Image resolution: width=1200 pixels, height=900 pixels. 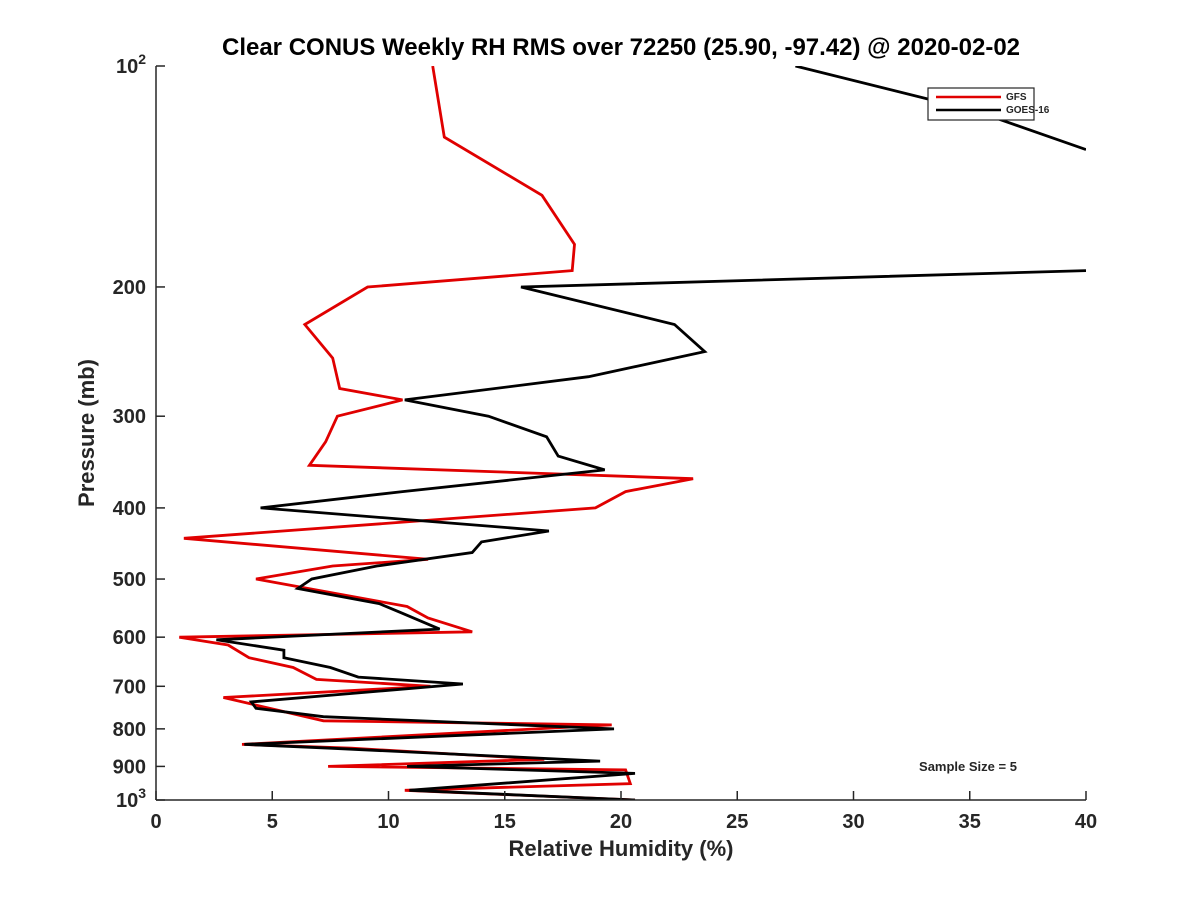 What do you see at coordinates (1016, 97) in the screenshot?
I see `legend-label-gfs: GFS` at bounding box center [1016, 97].